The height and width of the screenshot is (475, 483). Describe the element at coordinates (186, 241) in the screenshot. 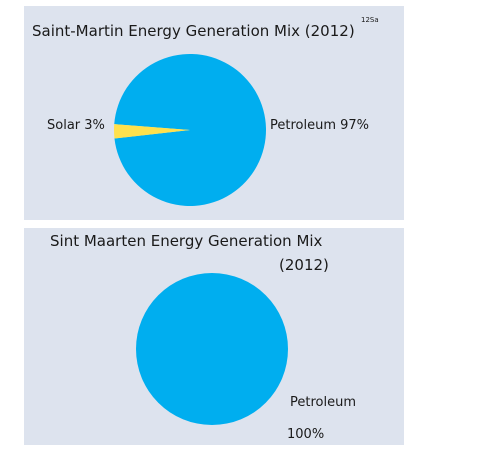

I see `chart-title-line1: Sint Maarten Energy Generation Mix` at that location.